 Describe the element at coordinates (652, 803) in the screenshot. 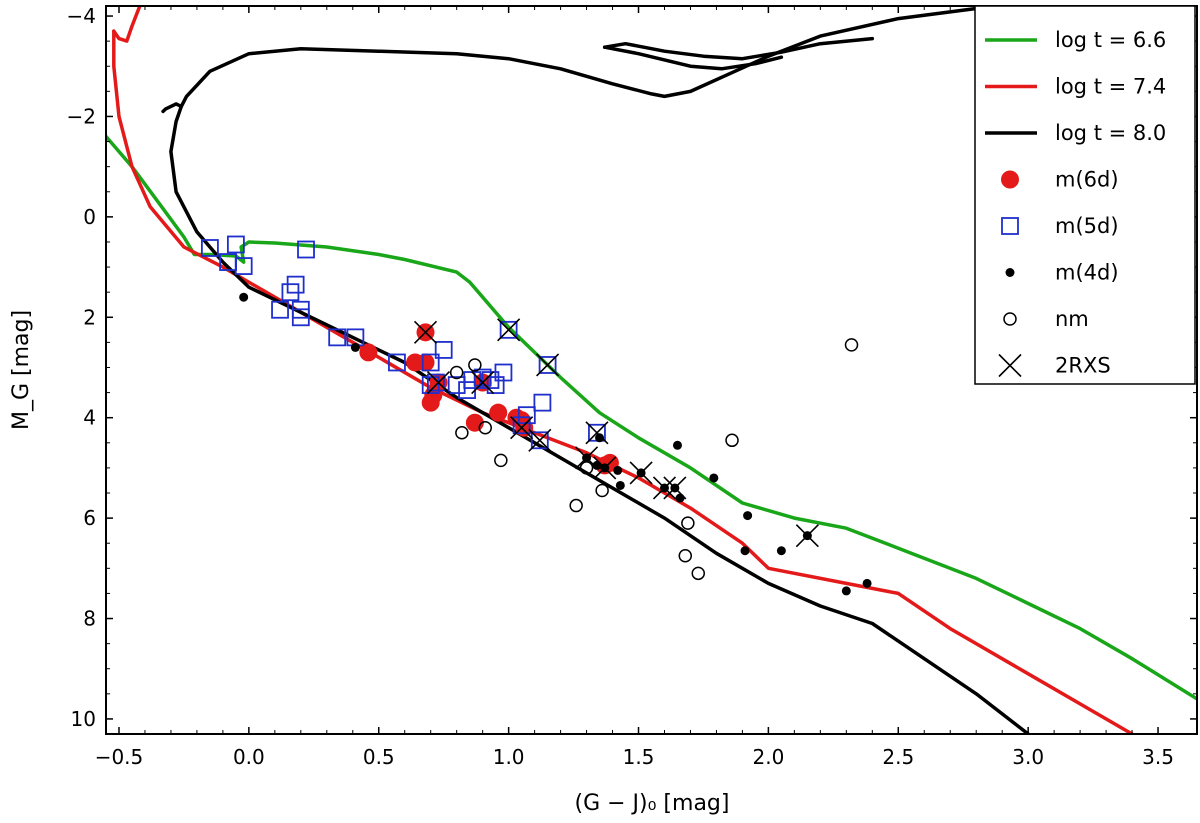

I see `x-axis-label: (G − J)₀ [mag]` at that location.